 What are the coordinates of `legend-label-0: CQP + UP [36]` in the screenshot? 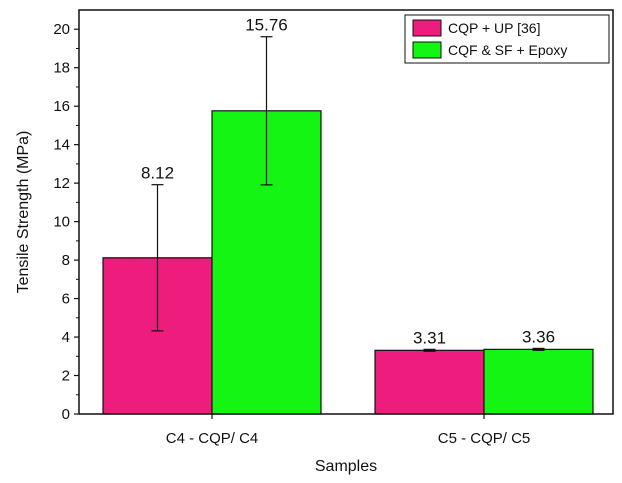 It's located at (494, 28).